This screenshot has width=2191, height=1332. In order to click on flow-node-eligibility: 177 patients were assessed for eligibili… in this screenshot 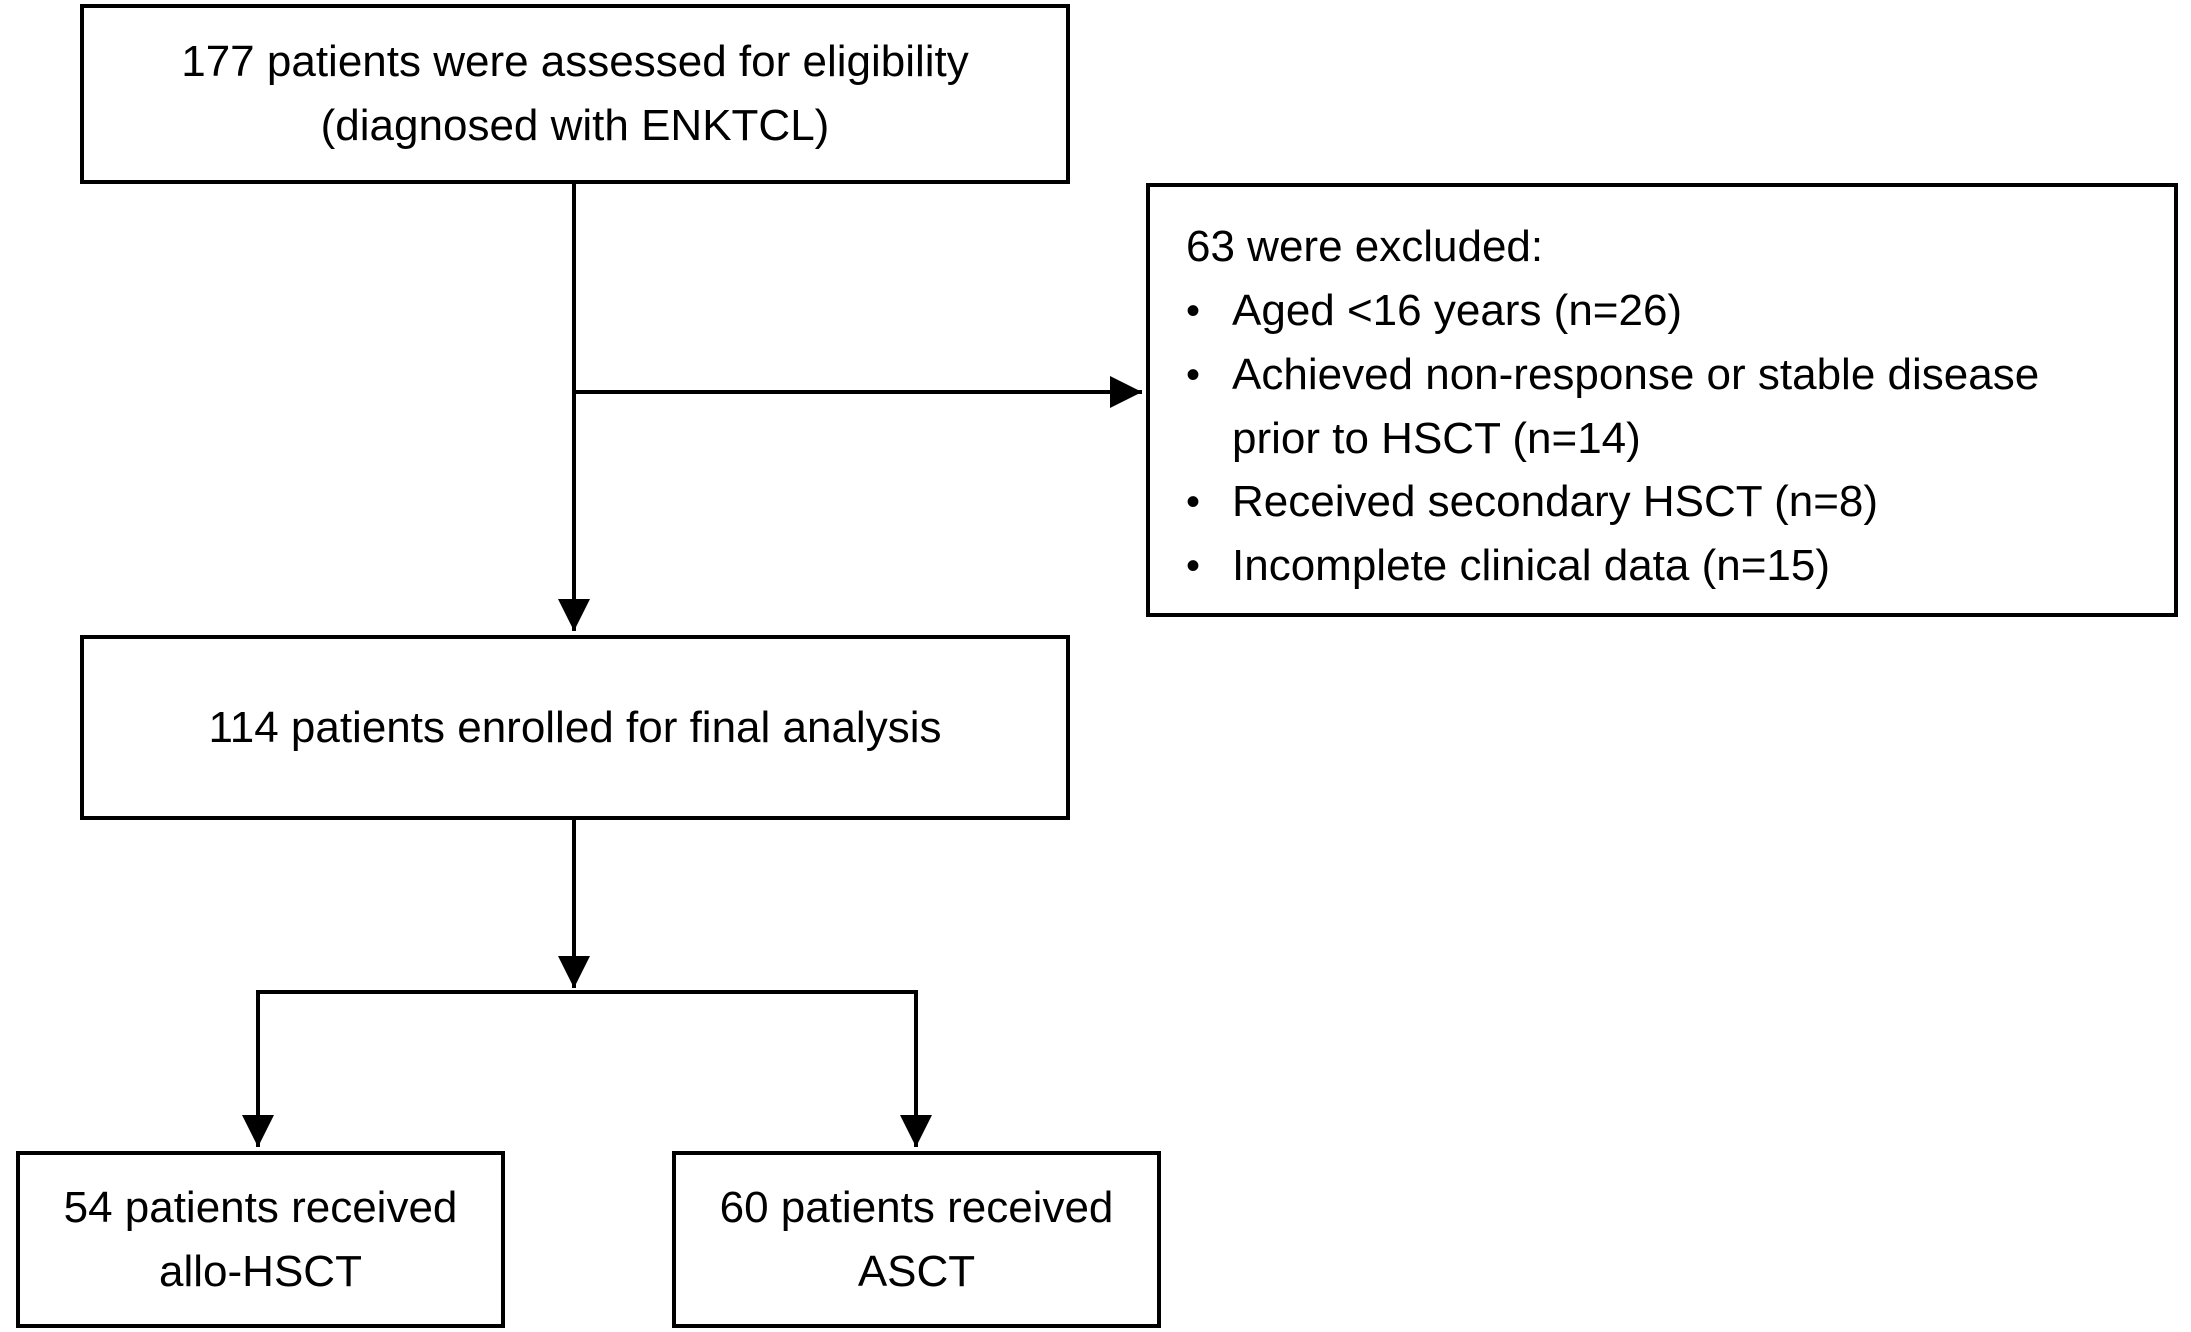, I will do `click(575, 94)`.